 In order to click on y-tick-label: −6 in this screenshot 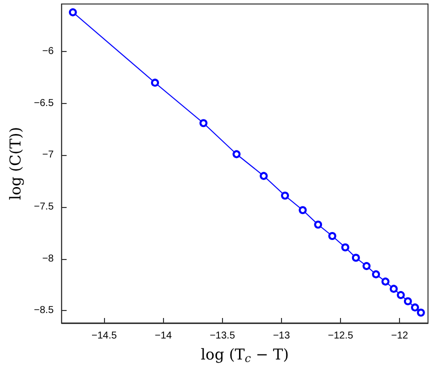, I will do `click(48, 52)`.